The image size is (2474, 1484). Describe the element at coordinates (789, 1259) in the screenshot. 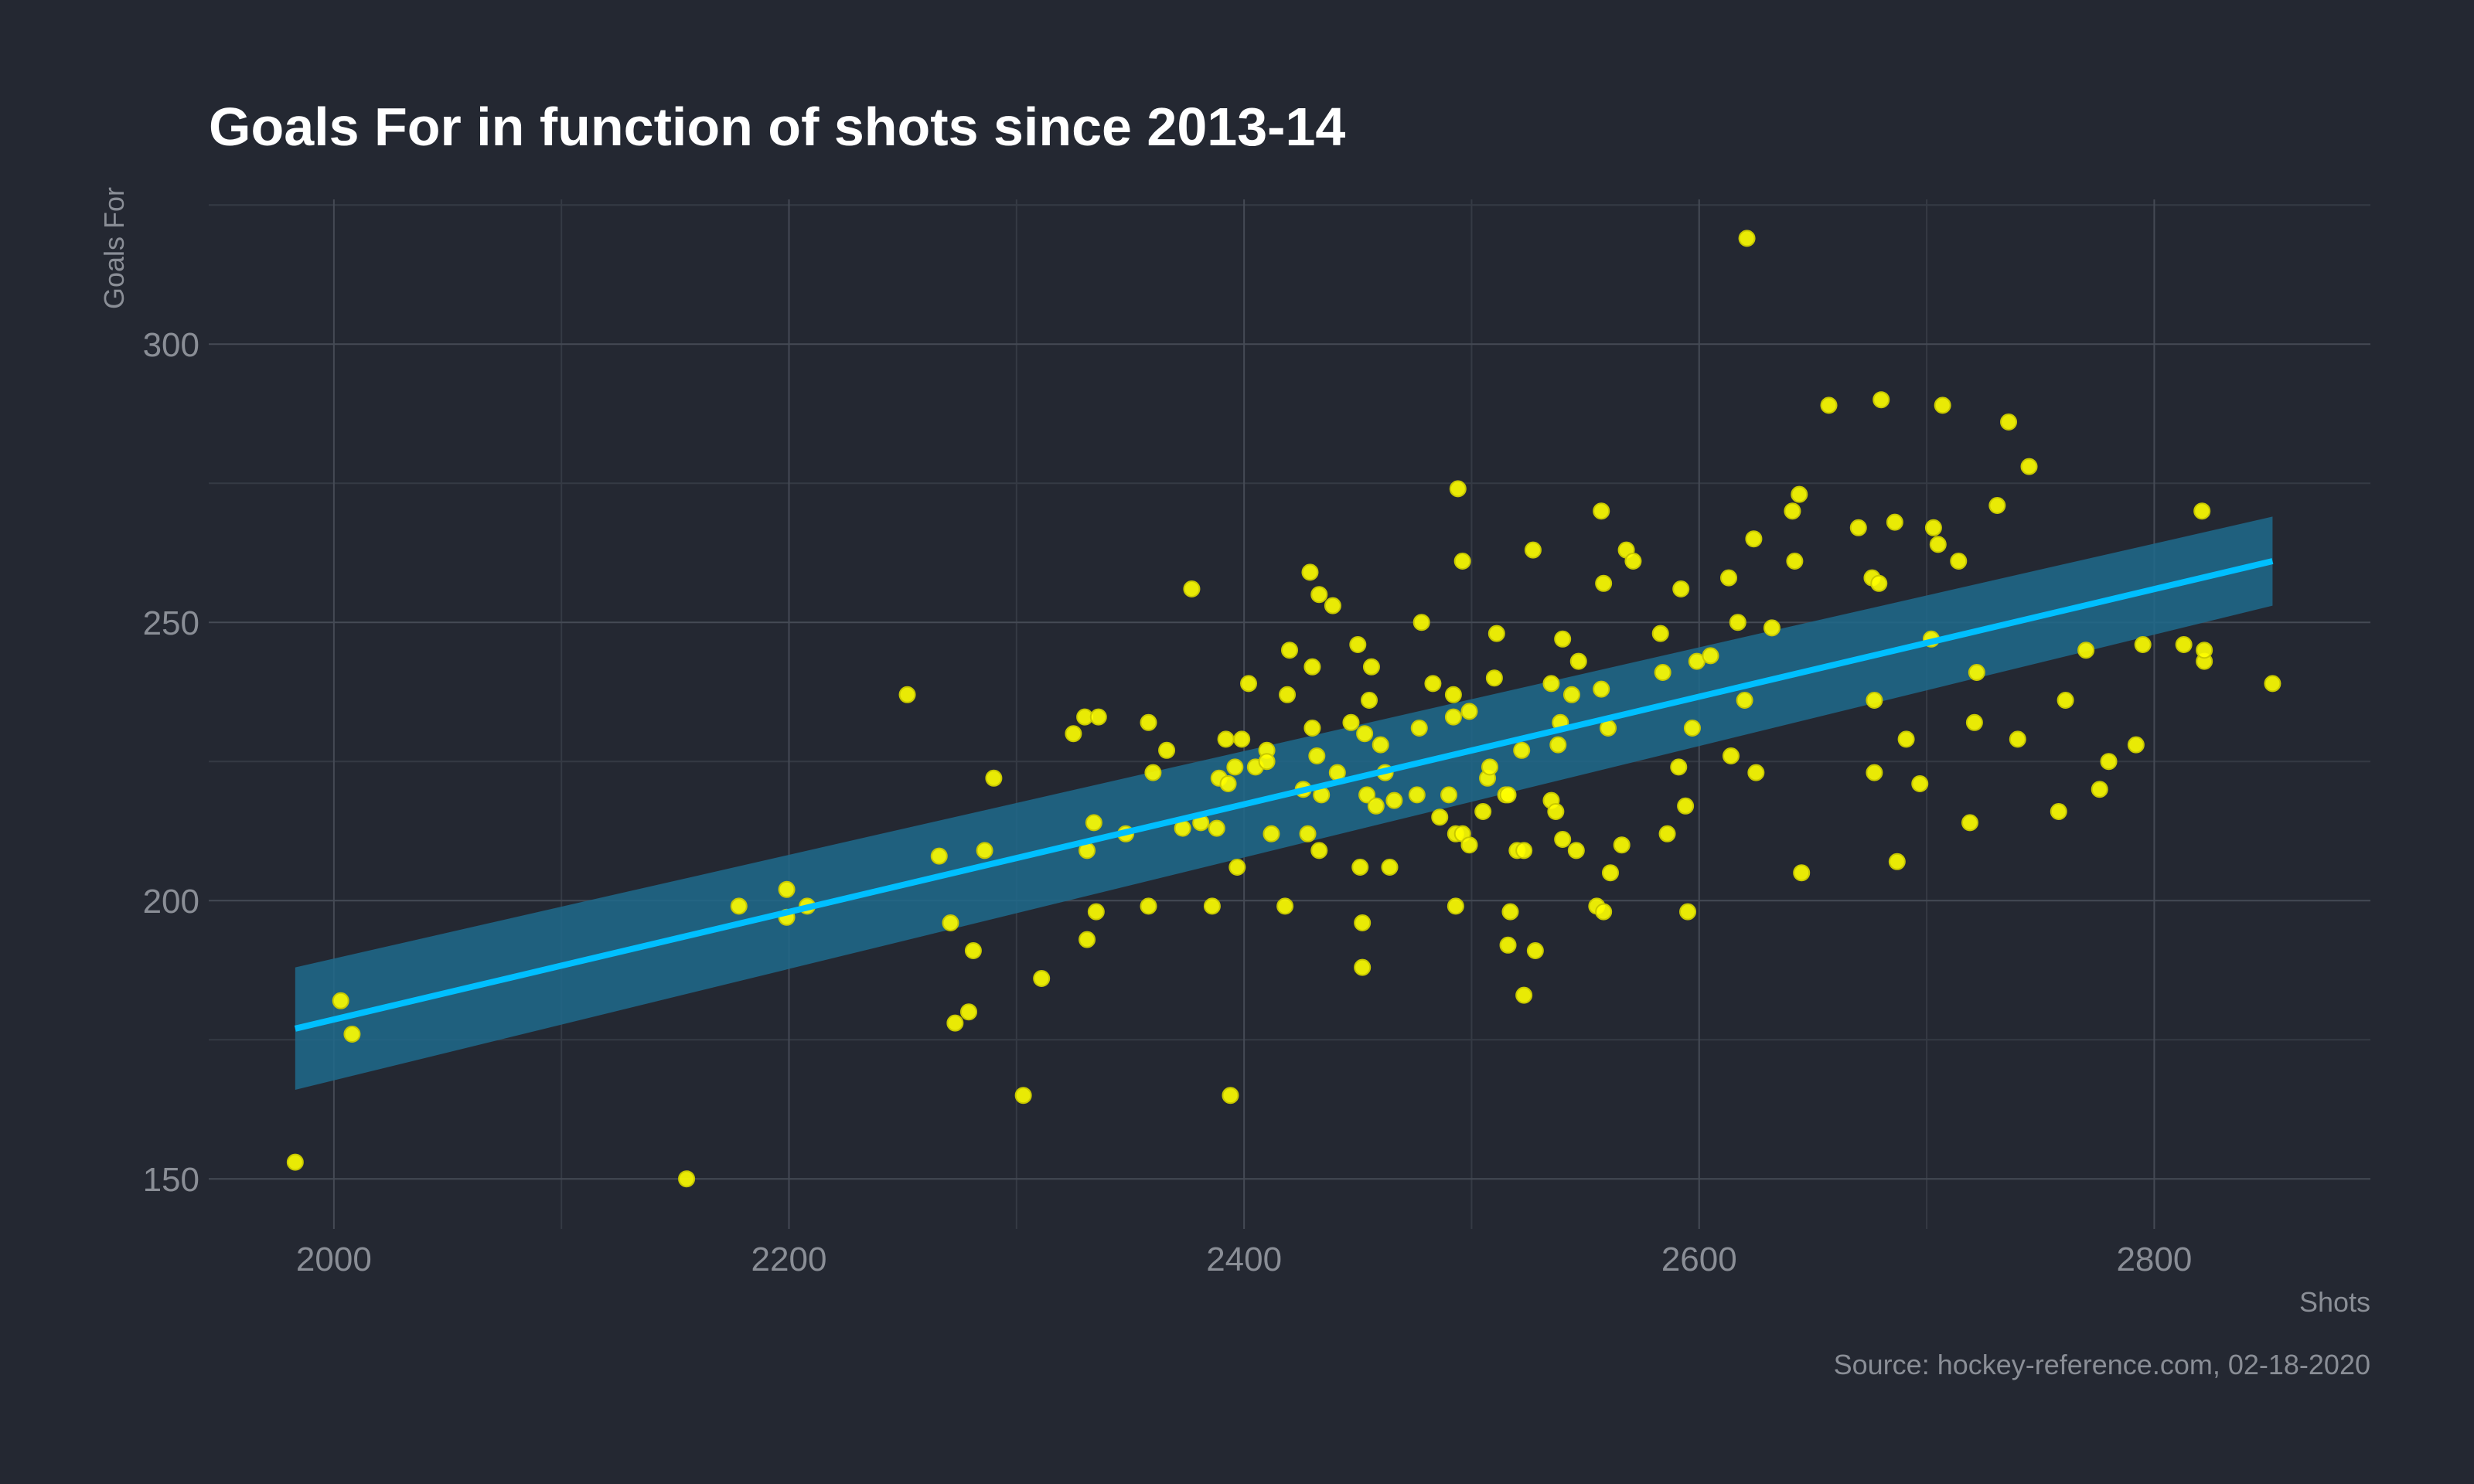

I see `x-tick-label: 2200` at that location.